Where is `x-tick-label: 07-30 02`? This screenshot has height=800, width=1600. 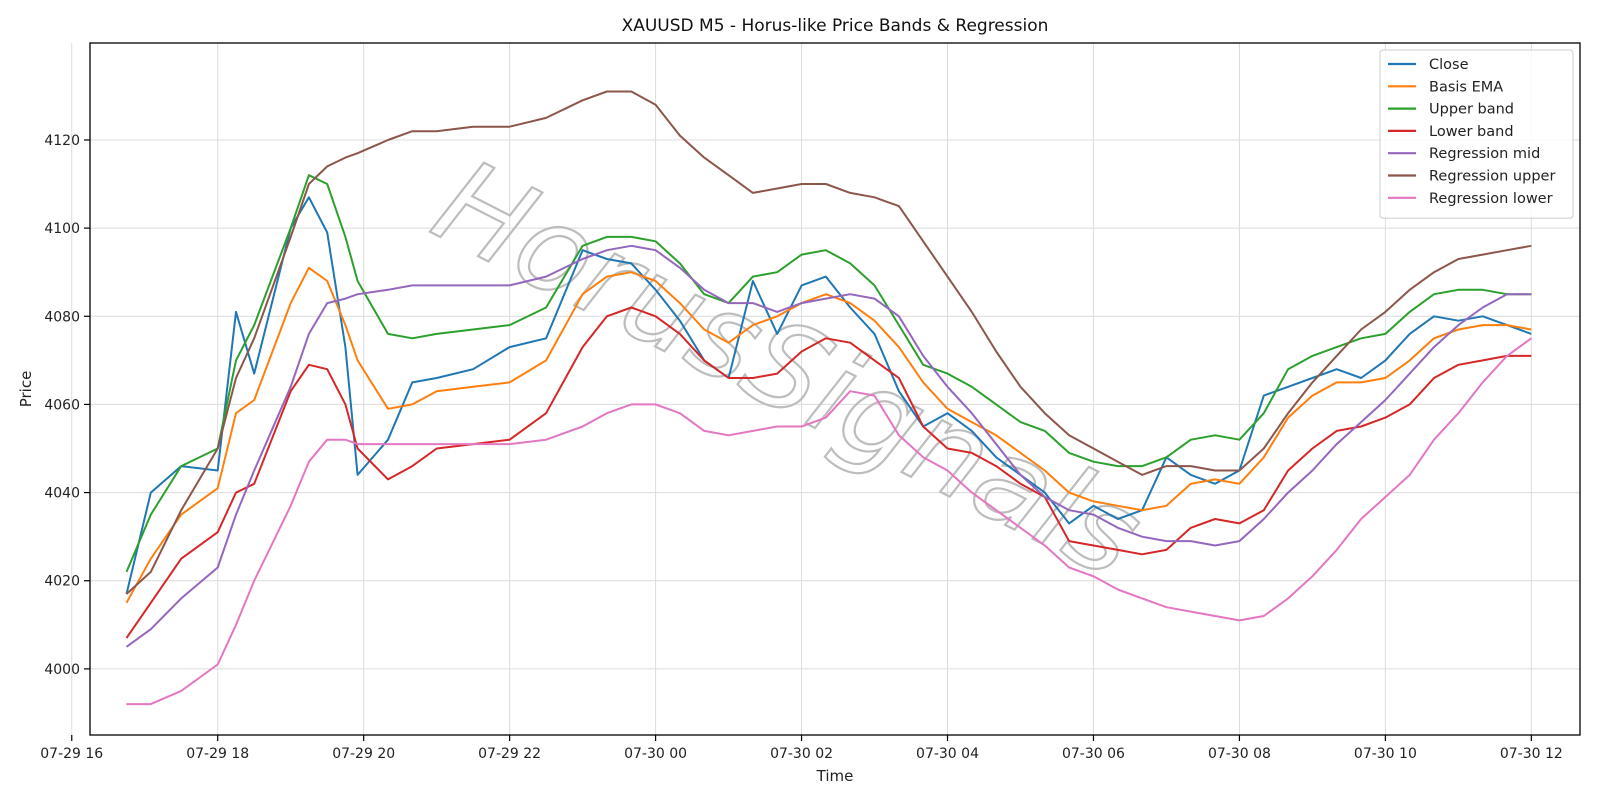 x-tick-label: 07-30 02 is located at coordinates (801, 754).